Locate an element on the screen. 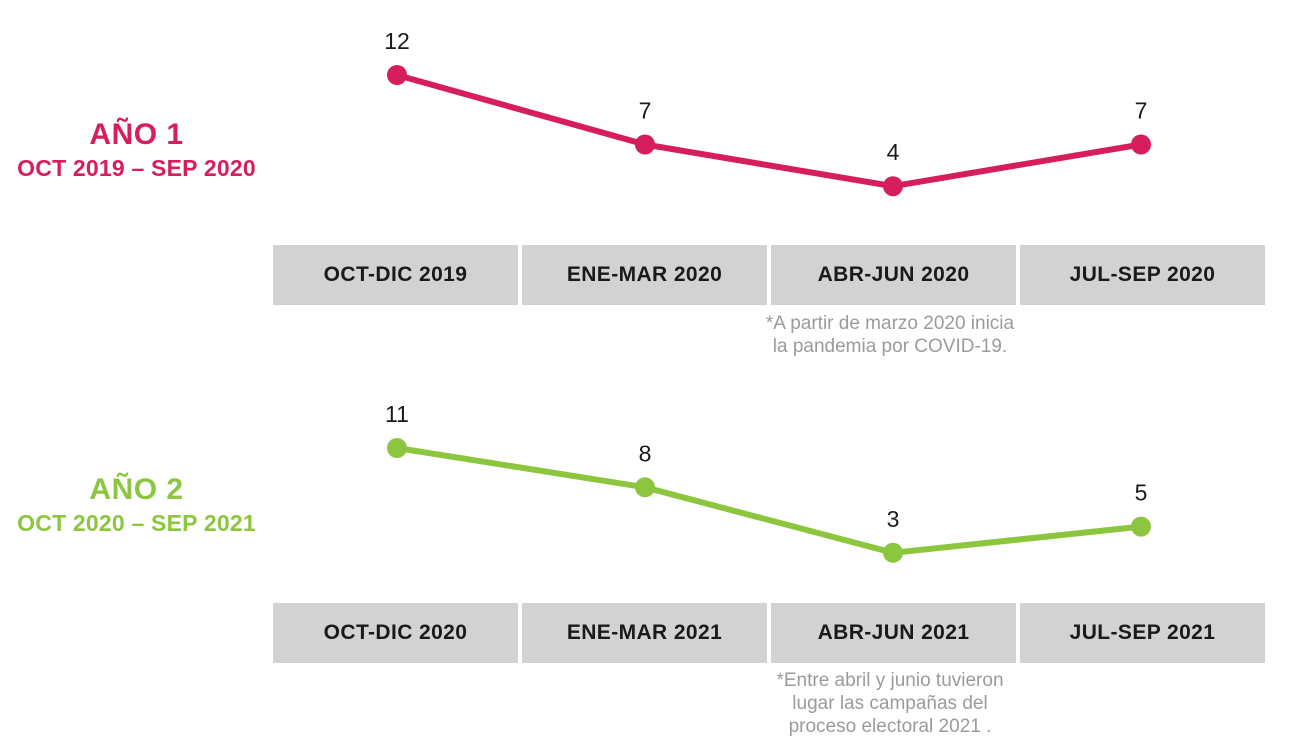  data-point-value: 8 is located at coordinates (645, 453).